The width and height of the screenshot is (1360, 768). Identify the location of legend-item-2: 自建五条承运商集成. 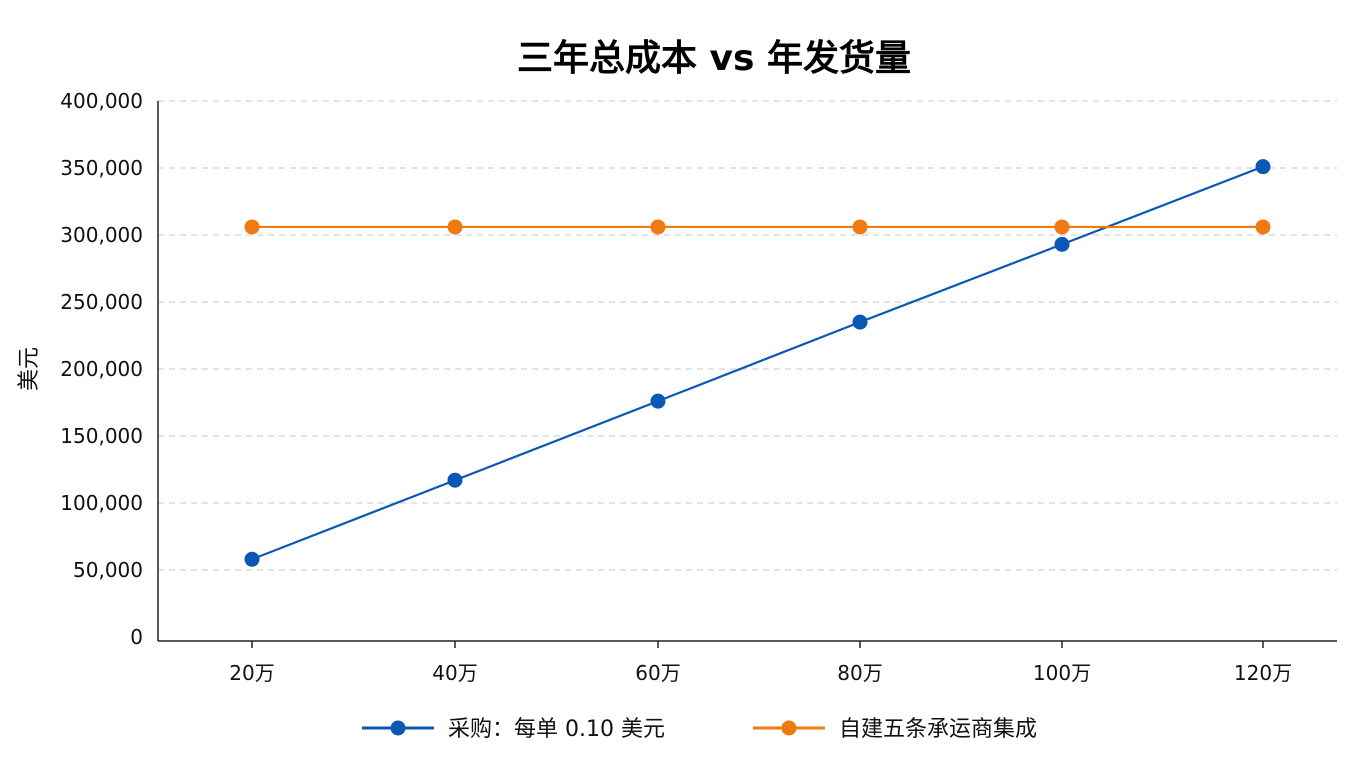
(895, 729).